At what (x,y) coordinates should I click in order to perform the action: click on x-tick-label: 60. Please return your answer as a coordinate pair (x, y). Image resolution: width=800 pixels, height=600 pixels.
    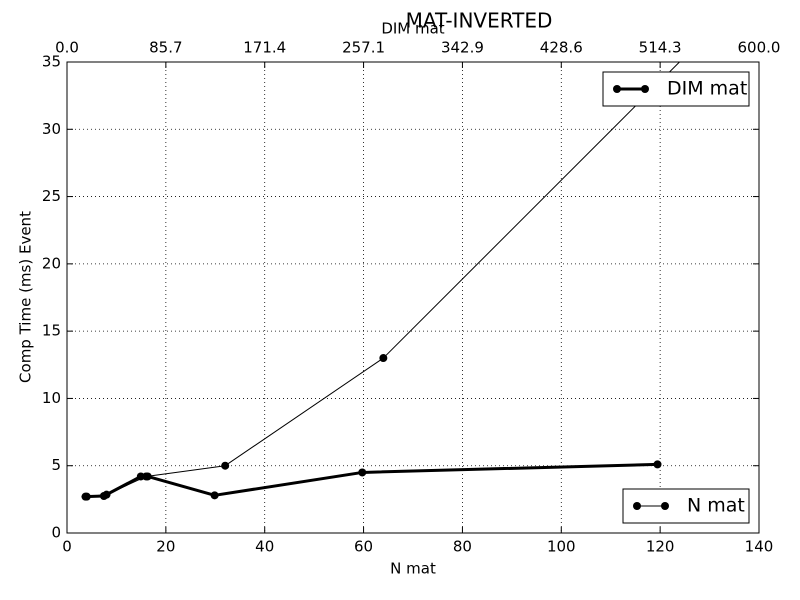
    Looking at the image, I should click on (363, 547).